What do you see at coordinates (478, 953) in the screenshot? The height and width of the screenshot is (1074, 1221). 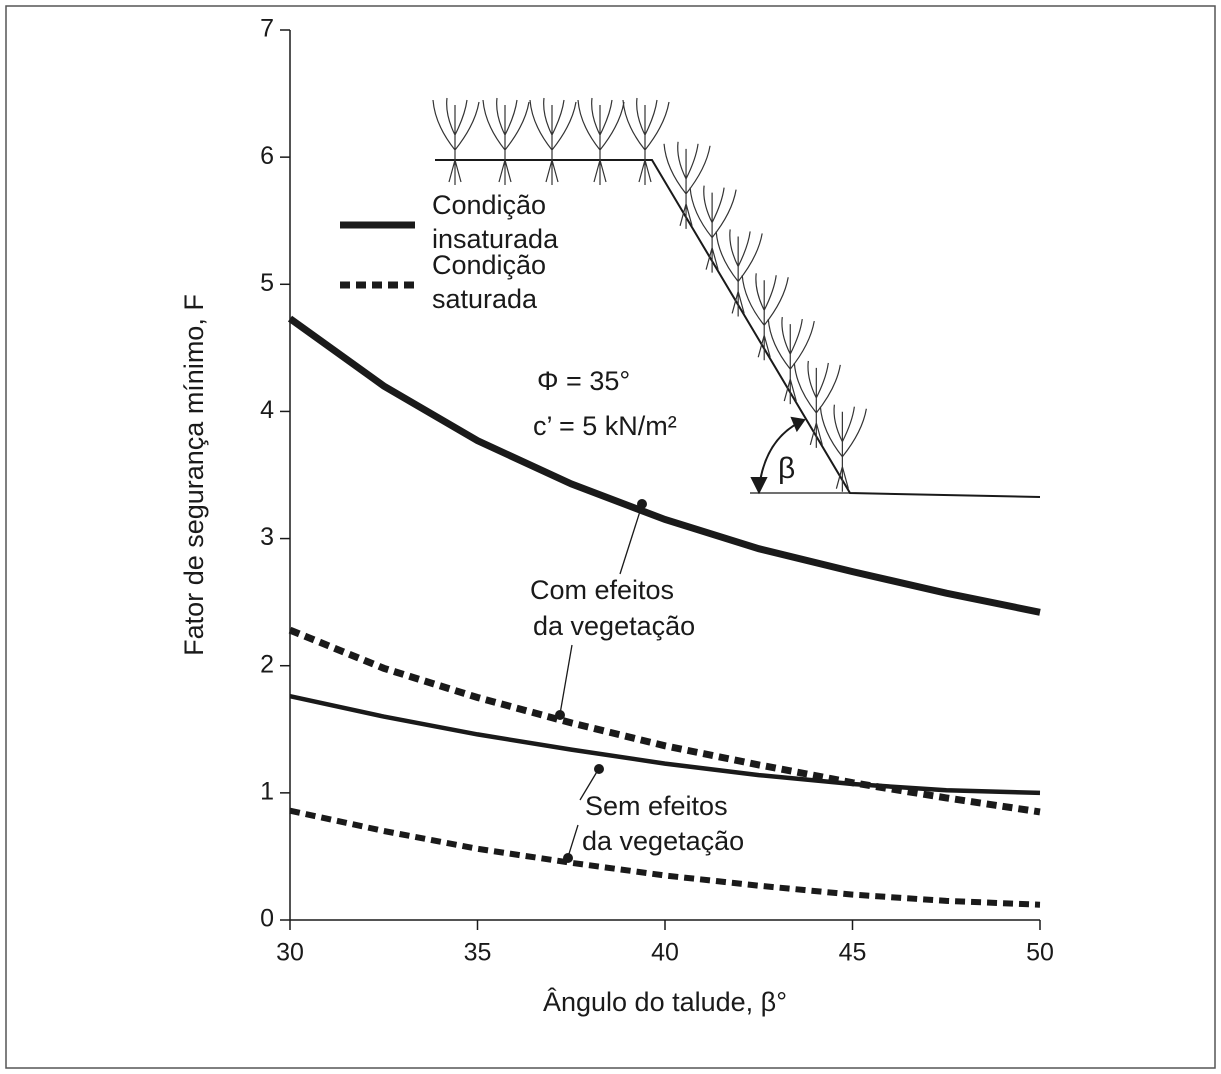 I see `x-tick-label: 35` at bounding box center [478, 953].